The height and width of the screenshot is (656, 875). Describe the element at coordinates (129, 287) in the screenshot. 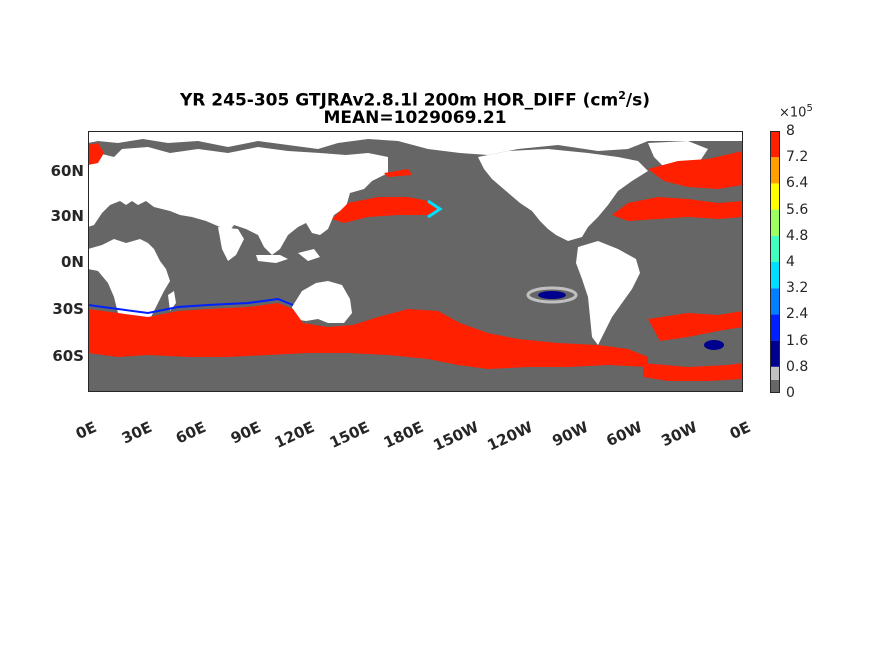

I see `africa-landmass` at that location.